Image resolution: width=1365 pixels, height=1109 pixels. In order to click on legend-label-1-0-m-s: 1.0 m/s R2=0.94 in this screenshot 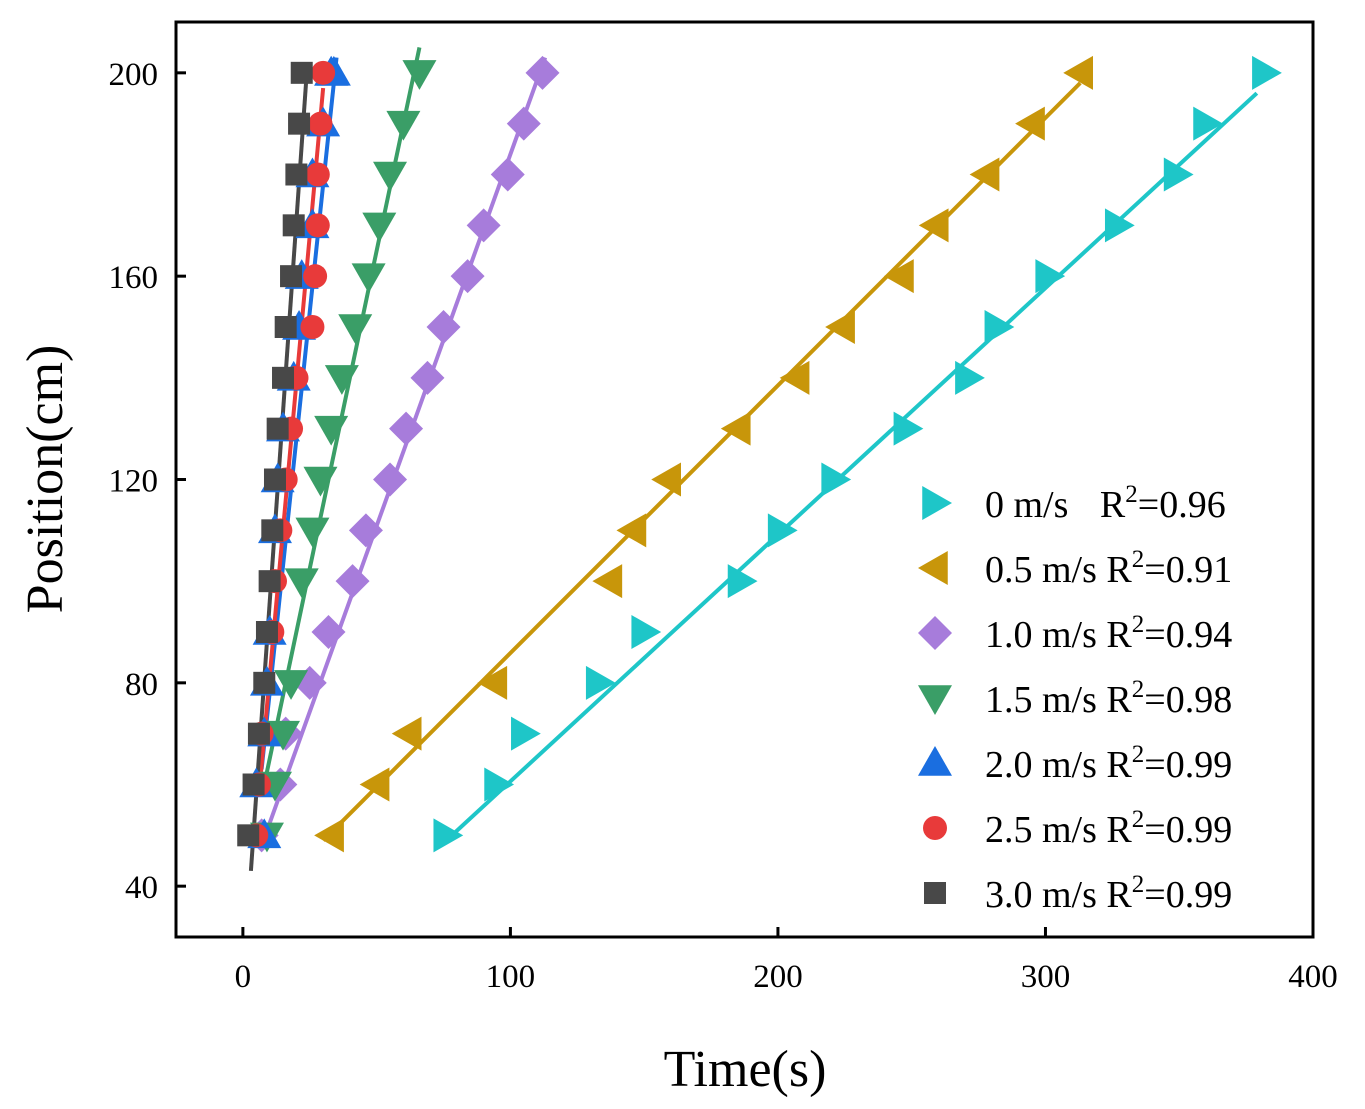, I will do `click(1108, 633)`.